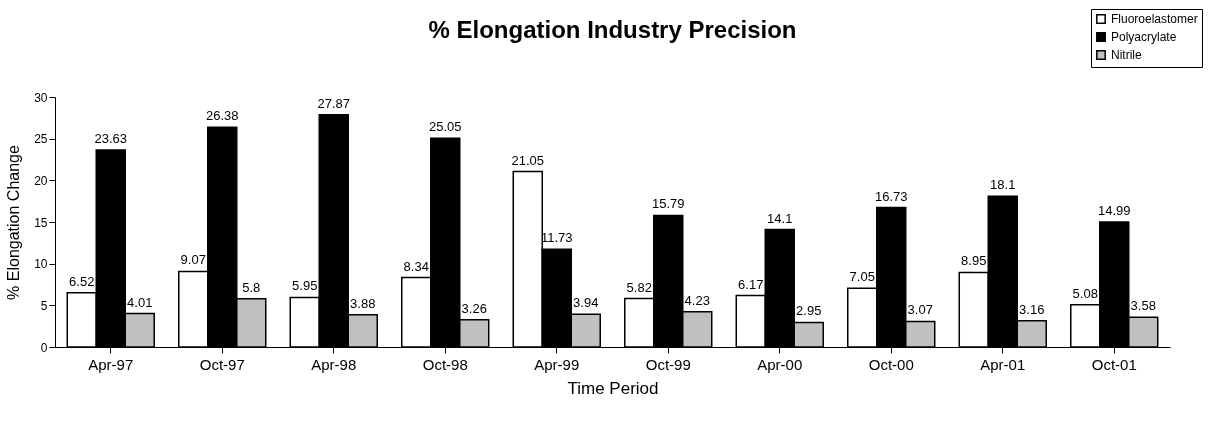  What do you see at coordinates (613, 388) in the screenshot?
I see `x-axis-title: Time Period` at bounding box center [613, 388].